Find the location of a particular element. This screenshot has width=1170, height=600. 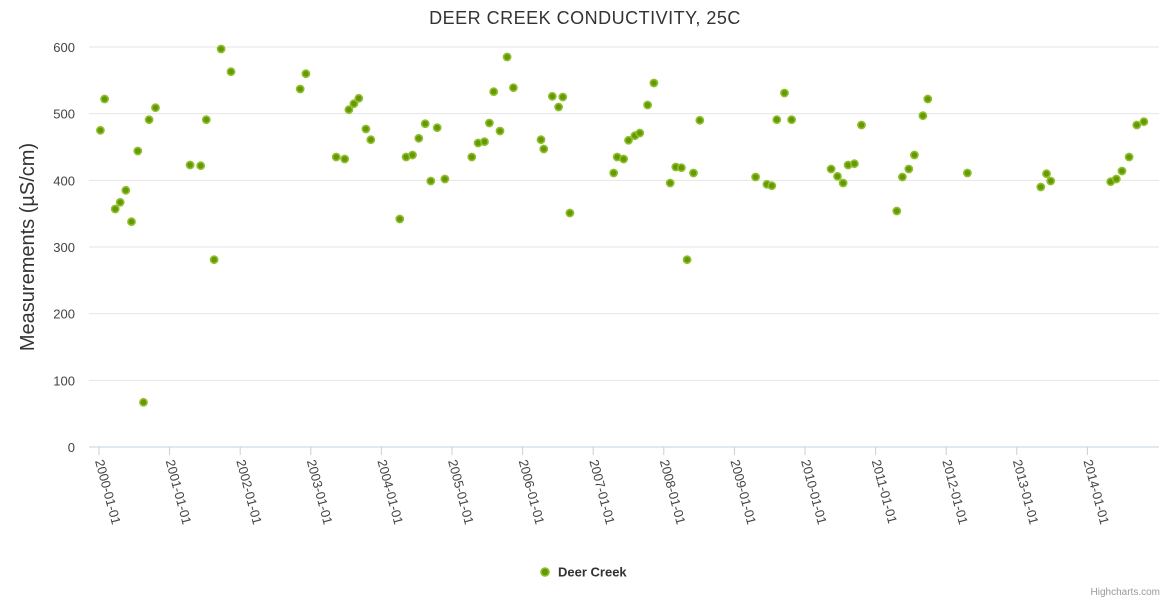

chart-title: DEER CREEK CONDUCTIVITY, 25C is located at coordinates (585, 18).